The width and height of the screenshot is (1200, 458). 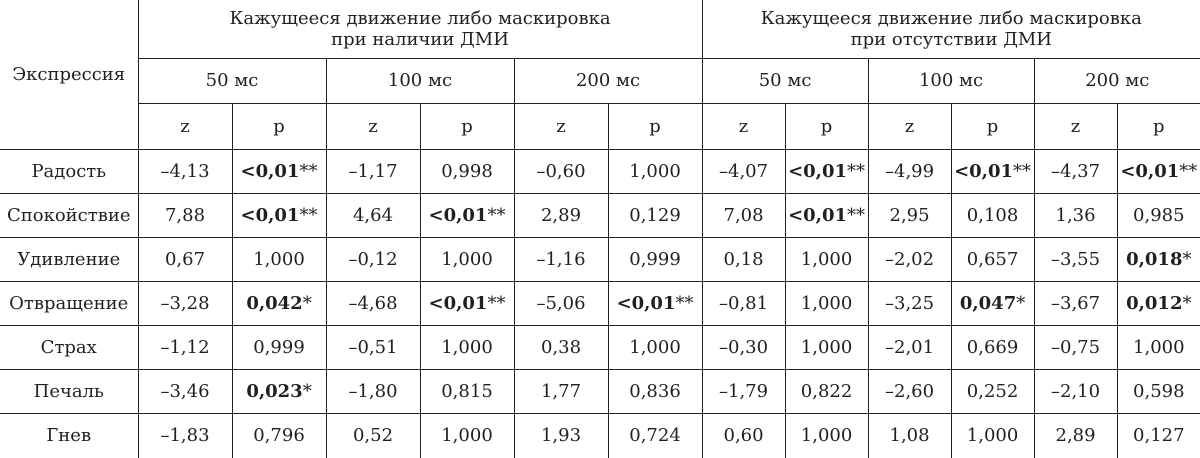 I want to click on p-value: 0,108, so click(x=992, y=215).